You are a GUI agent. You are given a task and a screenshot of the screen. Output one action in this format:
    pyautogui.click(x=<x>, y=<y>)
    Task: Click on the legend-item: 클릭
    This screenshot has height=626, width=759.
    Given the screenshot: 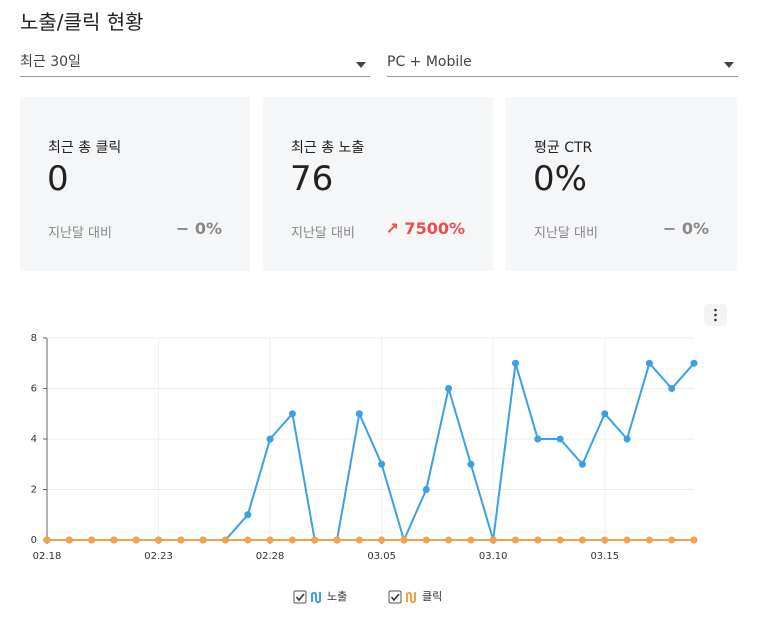 What is the action you would take?
    pyautogui.click(x=415, y=597)
    